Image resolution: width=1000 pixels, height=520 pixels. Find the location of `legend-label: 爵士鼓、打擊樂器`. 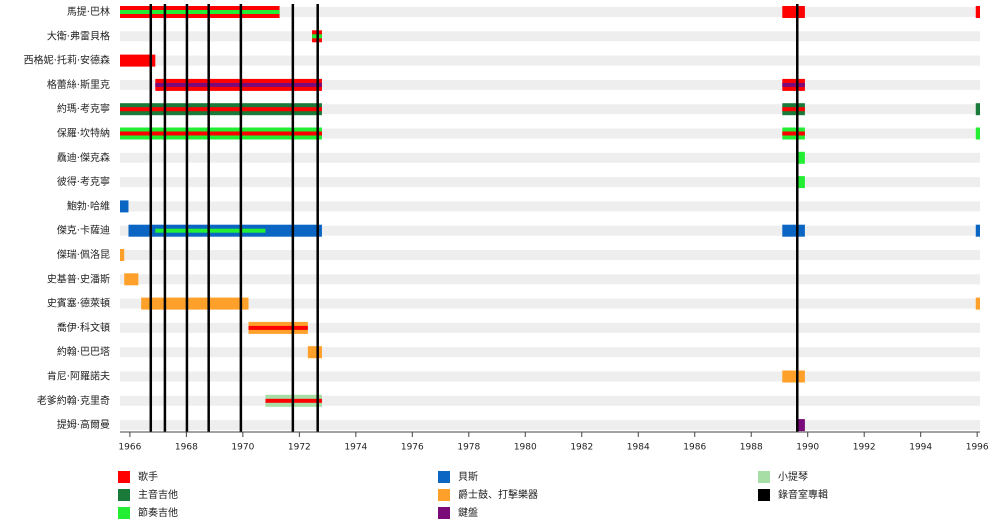

legend-label: 爵士鼓、打擊樂器 is located at coordinates (498, 494).